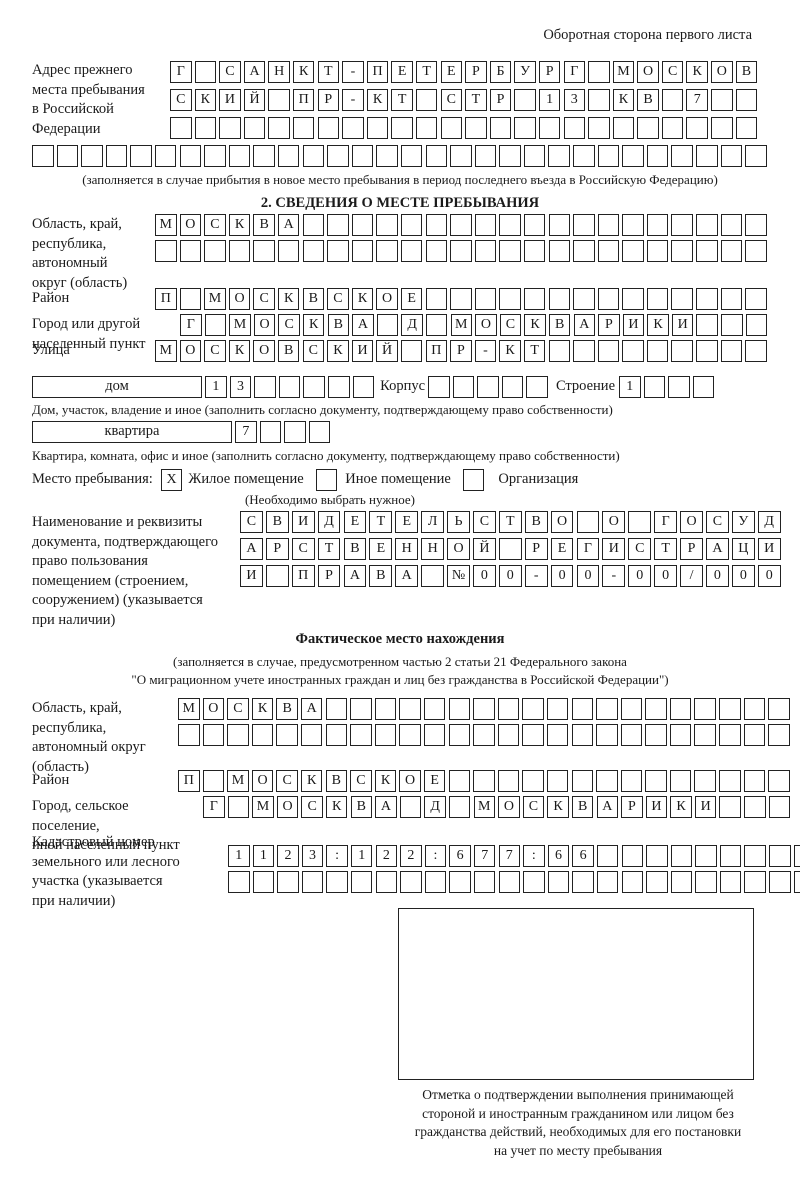 This screenshot has height=1180, width=800. I want to click on char-cell: А, so click(584, 325).